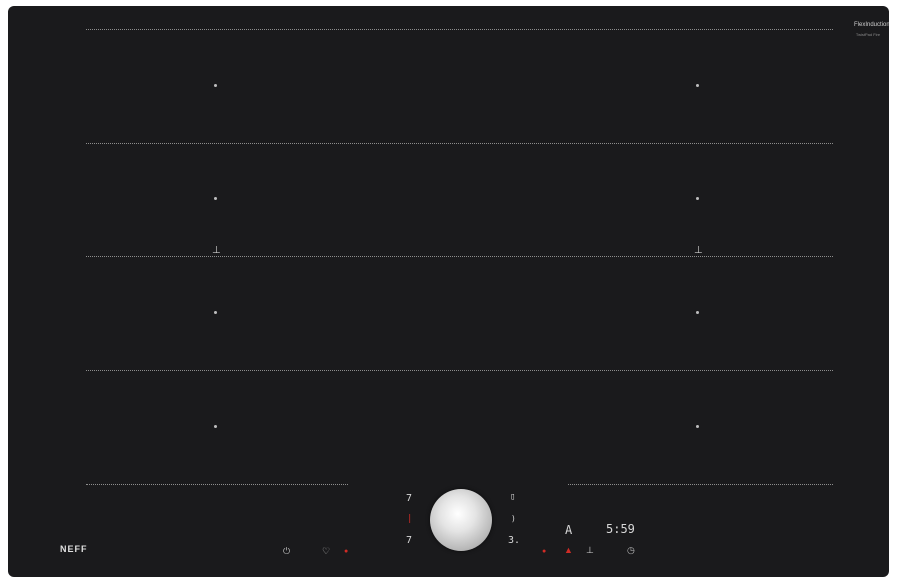 The width and height of the screenshot is (897, 583). I want to click on zone-symbol-mid: ), so click(513, 518).